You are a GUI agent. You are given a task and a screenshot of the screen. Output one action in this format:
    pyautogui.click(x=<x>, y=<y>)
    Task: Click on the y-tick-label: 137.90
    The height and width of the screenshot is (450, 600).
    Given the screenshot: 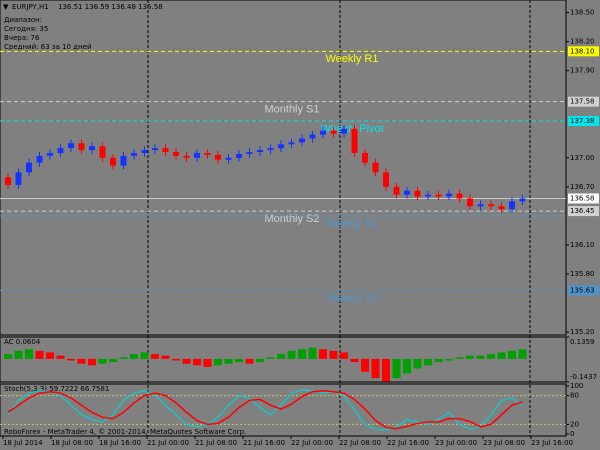 What is the action you would take?
    pyautogui.click(x=582, y=71)
    